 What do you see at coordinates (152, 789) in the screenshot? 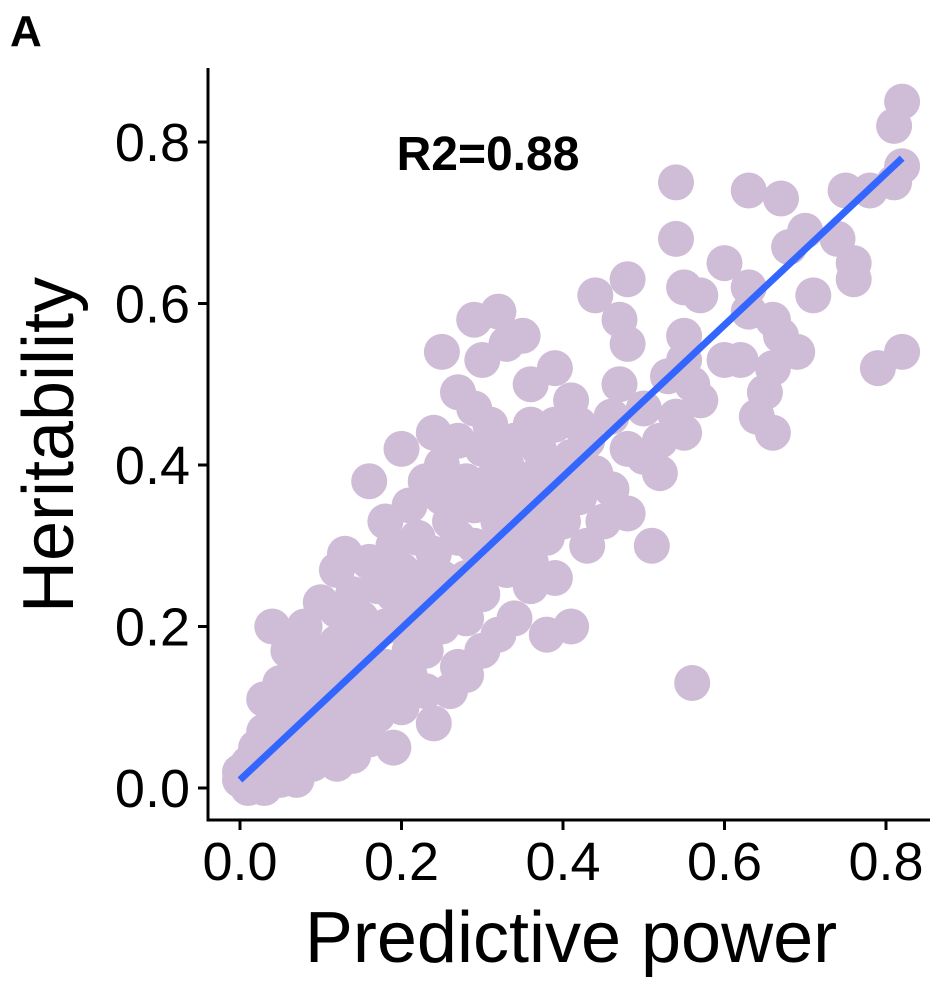
I see `y-tick-label: 0.0` at bounding box center [152, 789].